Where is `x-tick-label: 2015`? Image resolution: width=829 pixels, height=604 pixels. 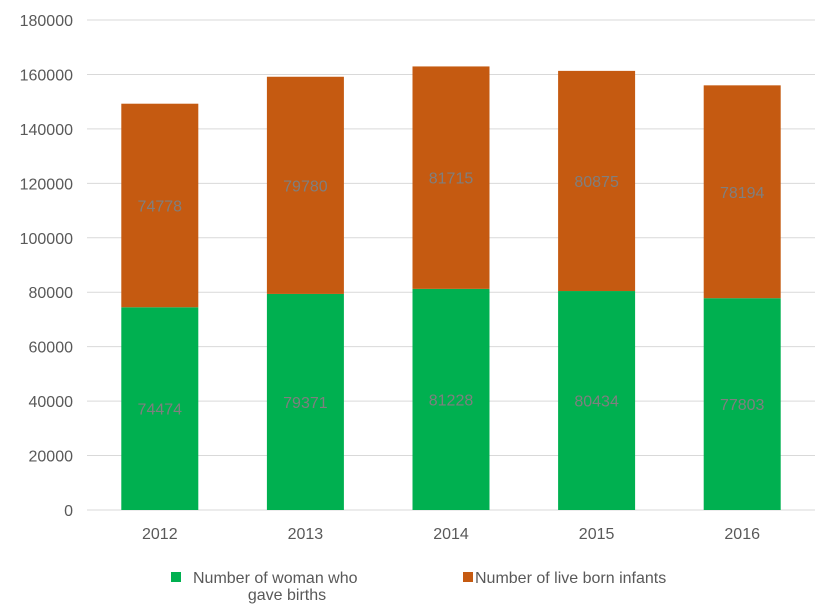
x-tick-label: 2015 is located at coordinates (597, 534).